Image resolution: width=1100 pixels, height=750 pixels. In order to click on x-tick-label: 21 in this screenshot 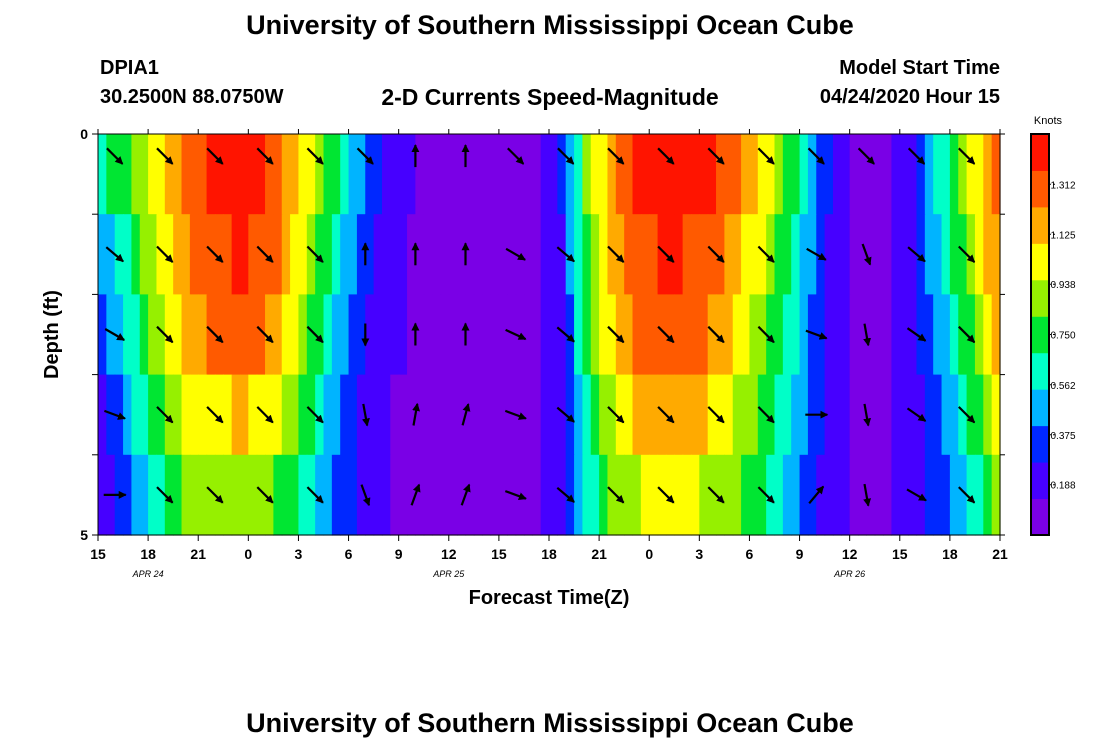, I will do `click(1000, 554)`.